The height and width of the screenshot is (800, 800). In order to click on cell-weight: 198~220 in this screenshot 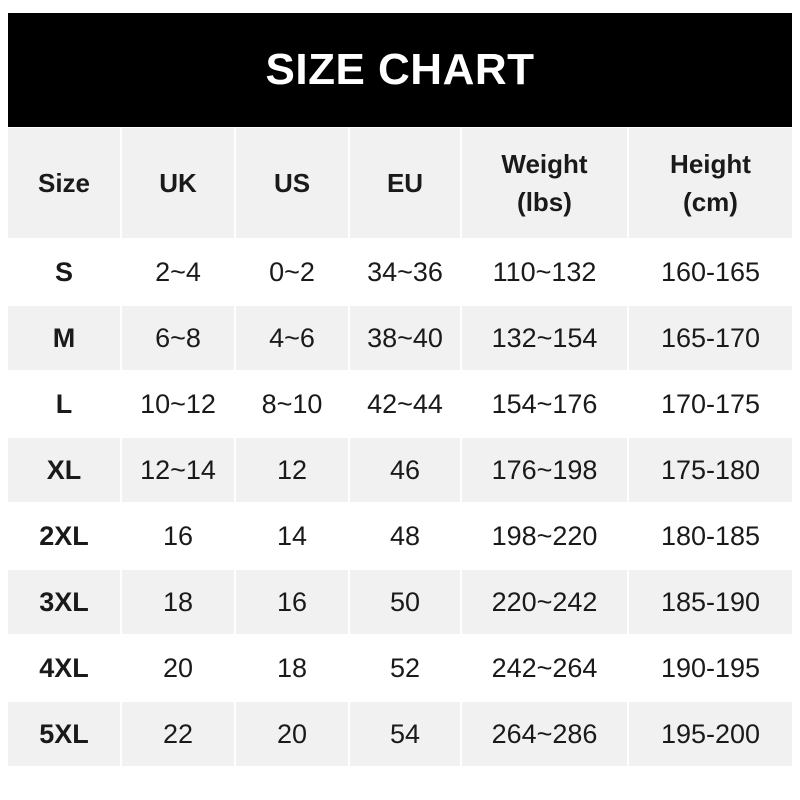, I will do `click(544, 536)`.